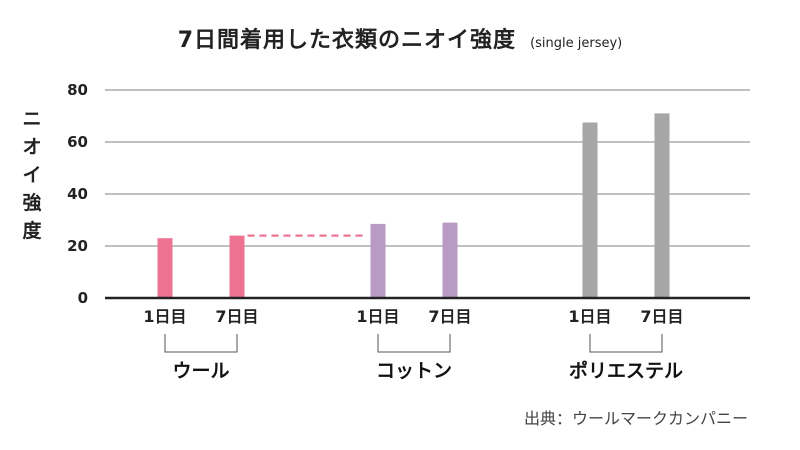  I want to click on y-axis-label-char: オ, so click(32, 147).